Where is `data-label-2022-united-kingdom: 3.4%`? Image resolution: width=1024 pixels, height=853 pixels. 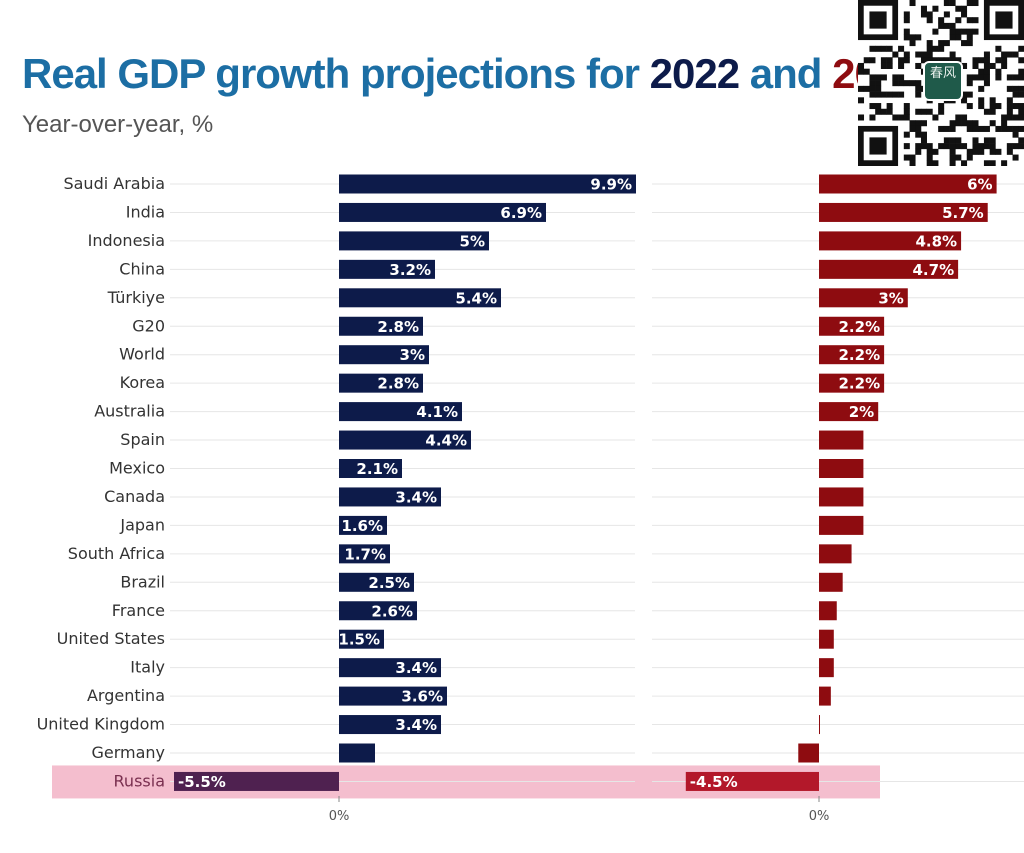 data-label-2022-united-kingdom: 3.4% is located at coordinates (416, 725).